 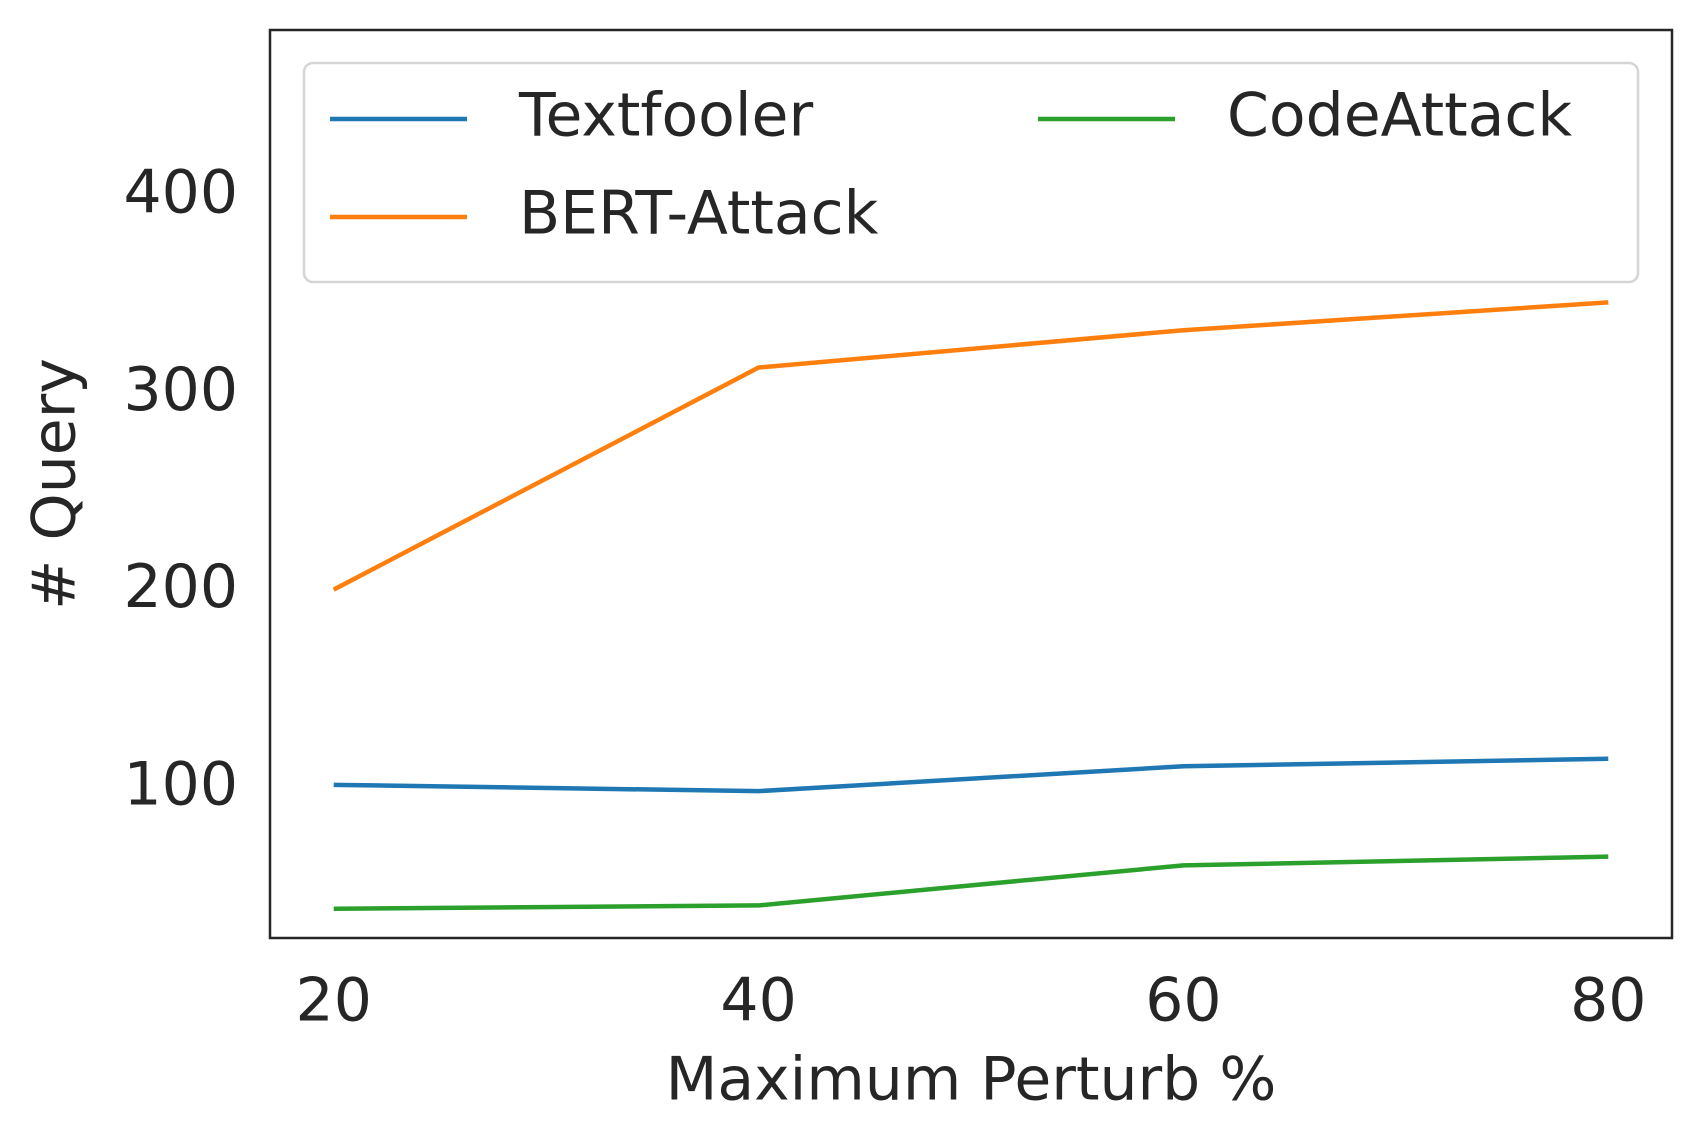 What do you see at coordinates (1608, 1001) in the screenshot?
I see `x-tick-label: 80` at bounding box center [1608, 1001].